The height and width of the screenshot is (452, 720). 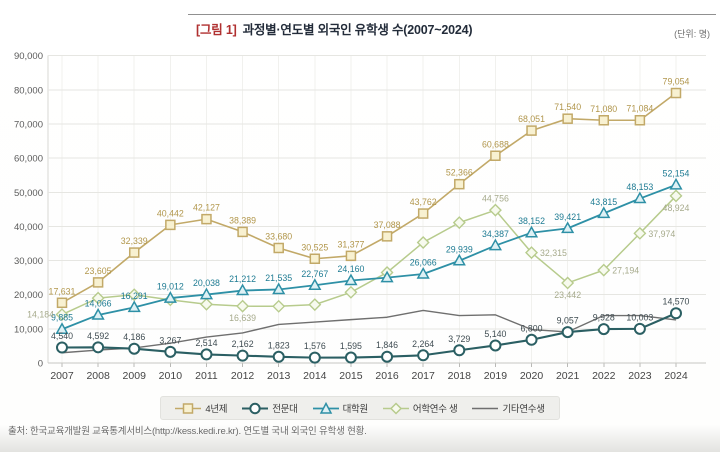 What do you see at coordinates (135, 376) in the screenshot?
I see `svg-text: 2009` at bounding box center [135, 376].